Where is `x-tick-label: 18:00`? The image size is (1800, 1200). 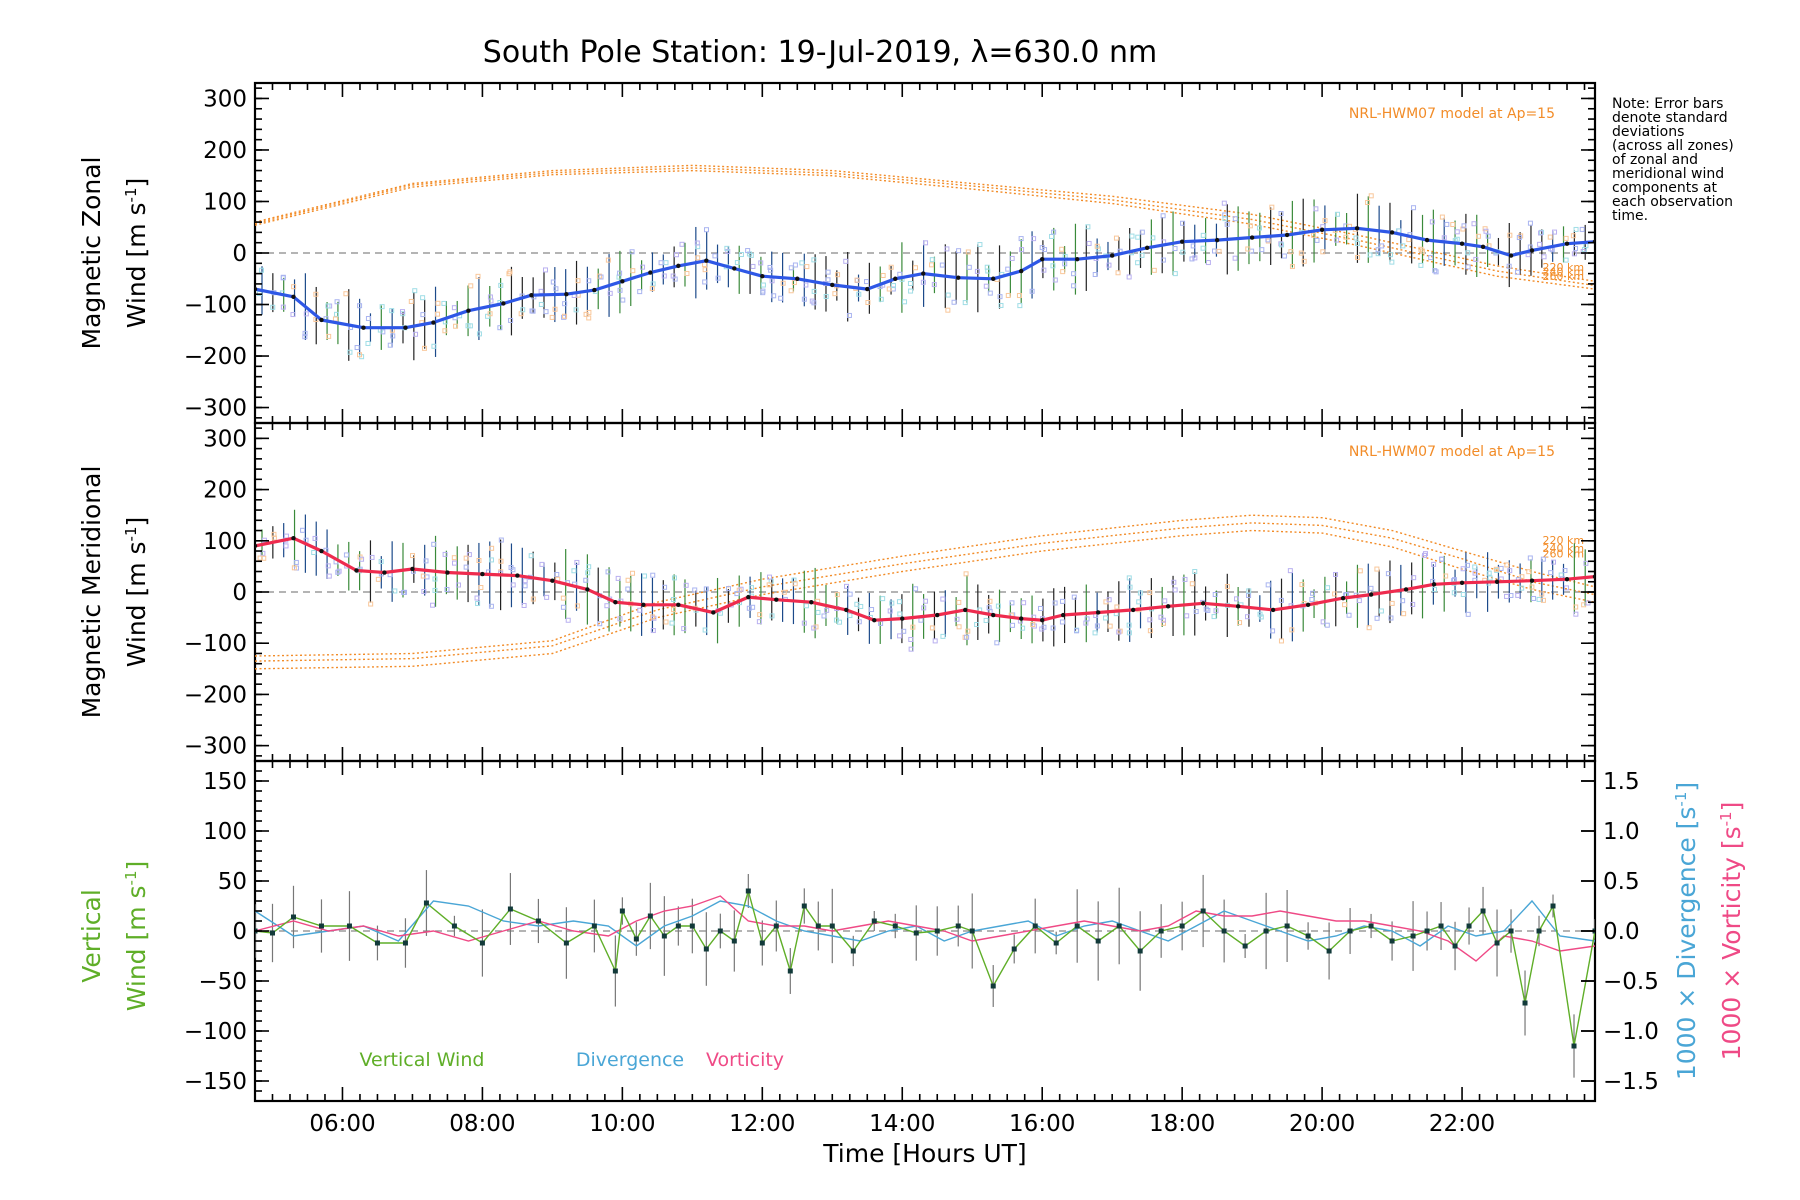
x-tick-label: 18:00 is located at coordinates (1182, 1124).